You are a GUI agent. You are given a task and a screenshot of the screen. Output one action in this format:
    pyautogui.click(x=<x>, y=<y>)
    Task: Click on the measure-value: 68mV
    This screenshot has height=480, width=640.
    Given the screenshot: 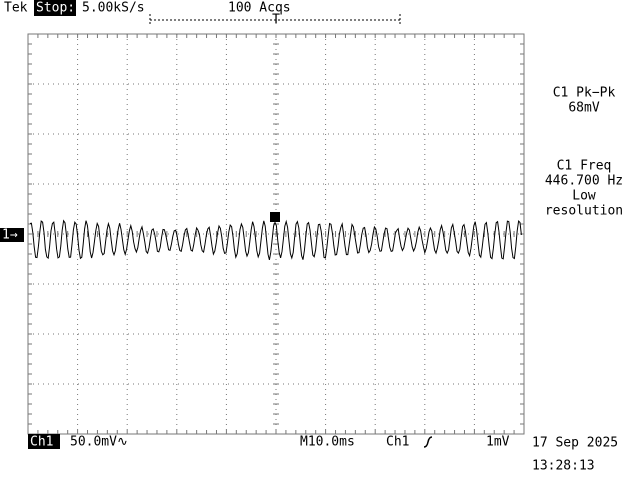 What is the action you would take?
    pyautogui.click(x=583, y=108)
    